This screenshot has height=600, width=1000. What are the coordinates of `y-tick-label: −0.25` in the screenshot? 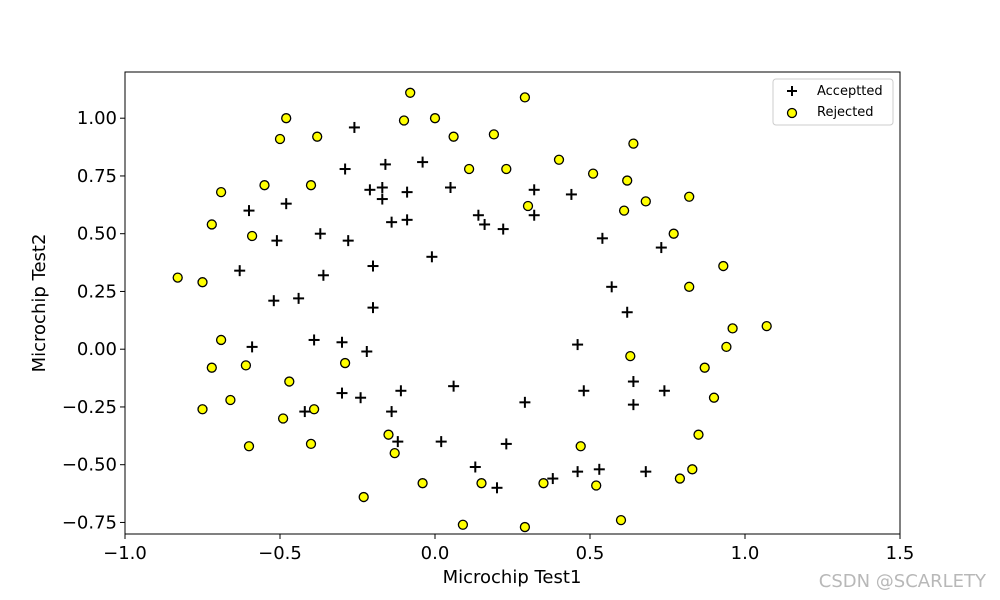 It's located at (89, 407).